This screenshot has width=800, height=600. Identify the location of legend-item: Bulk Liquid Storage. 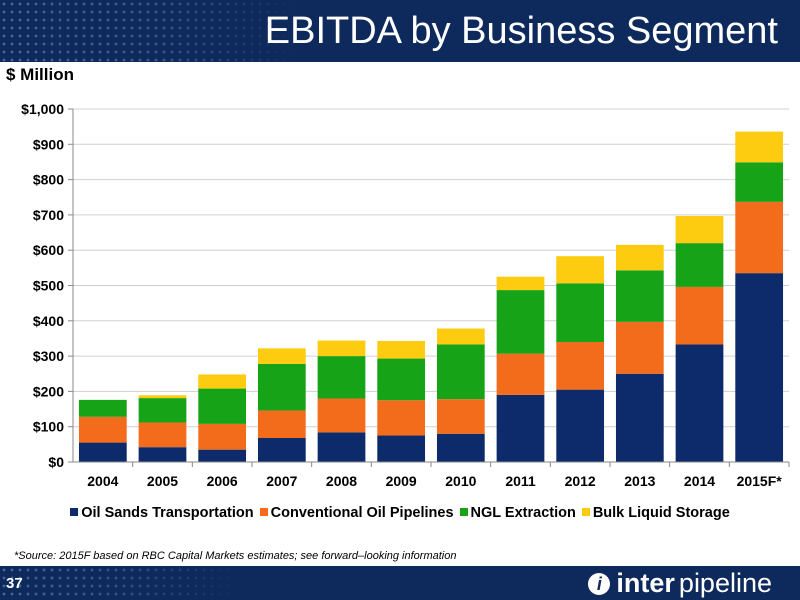
(655, 513).